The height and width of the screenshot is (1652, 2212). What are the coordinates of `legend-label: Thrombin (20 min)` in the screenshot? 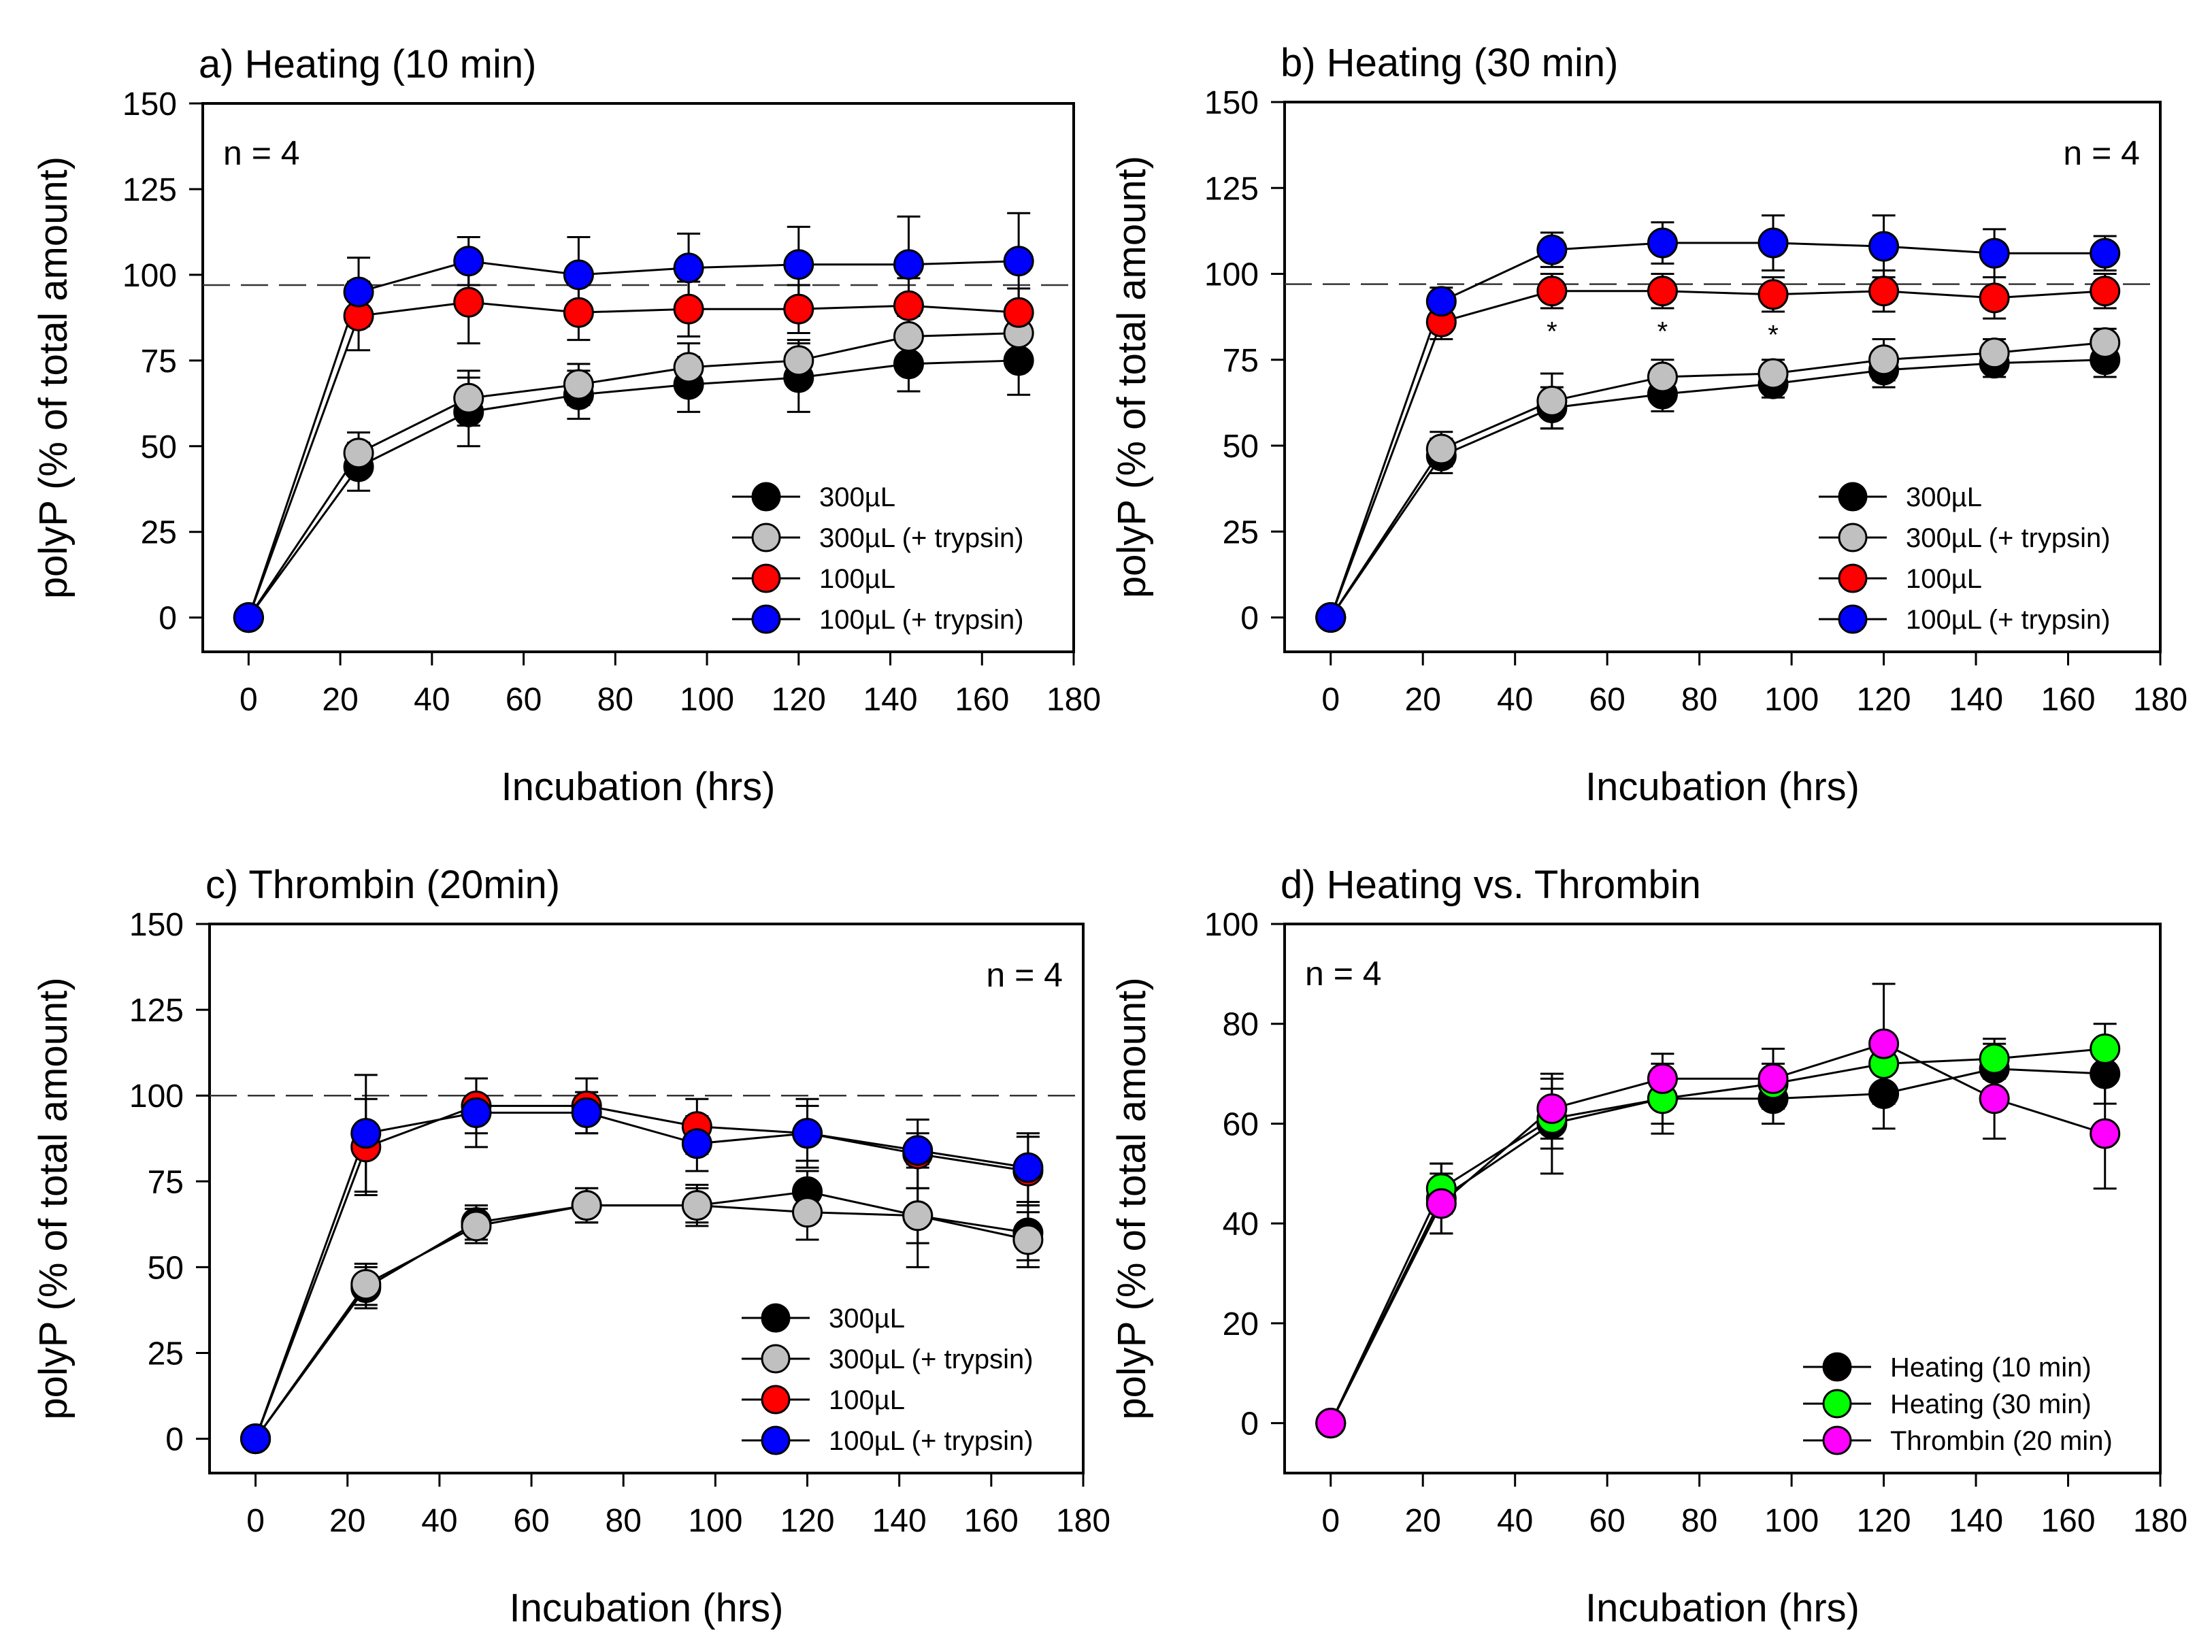 It's located at (2001, 1441).